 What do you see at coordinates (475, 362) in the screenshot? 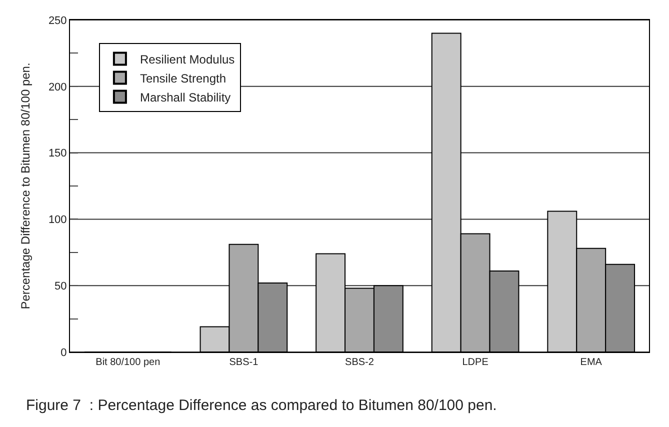
I see `x-tick-label: LDPE` at bounding box center [475, 362].